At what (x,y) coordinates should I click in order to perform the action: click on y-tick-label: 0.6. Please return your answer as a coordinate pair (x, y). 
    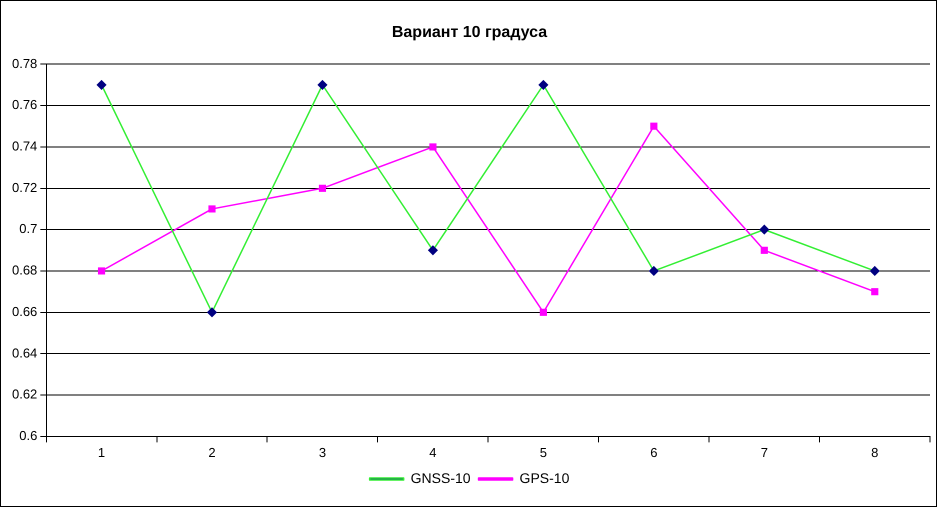
    Looking at the image, I should click on (28, 435).